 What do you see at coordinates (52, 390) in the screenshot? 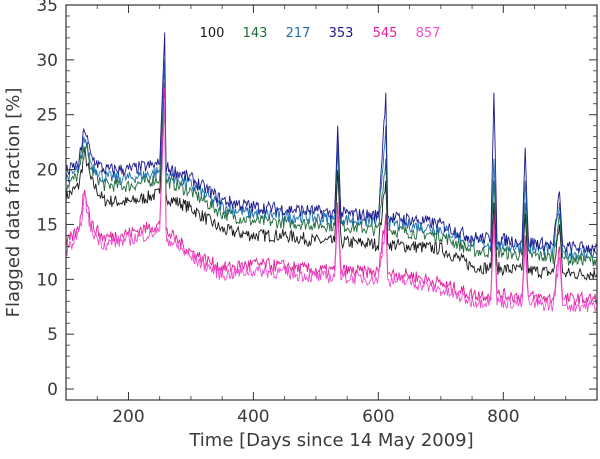
I see `y-tick-label: 0` at bounding box center [52, 390].